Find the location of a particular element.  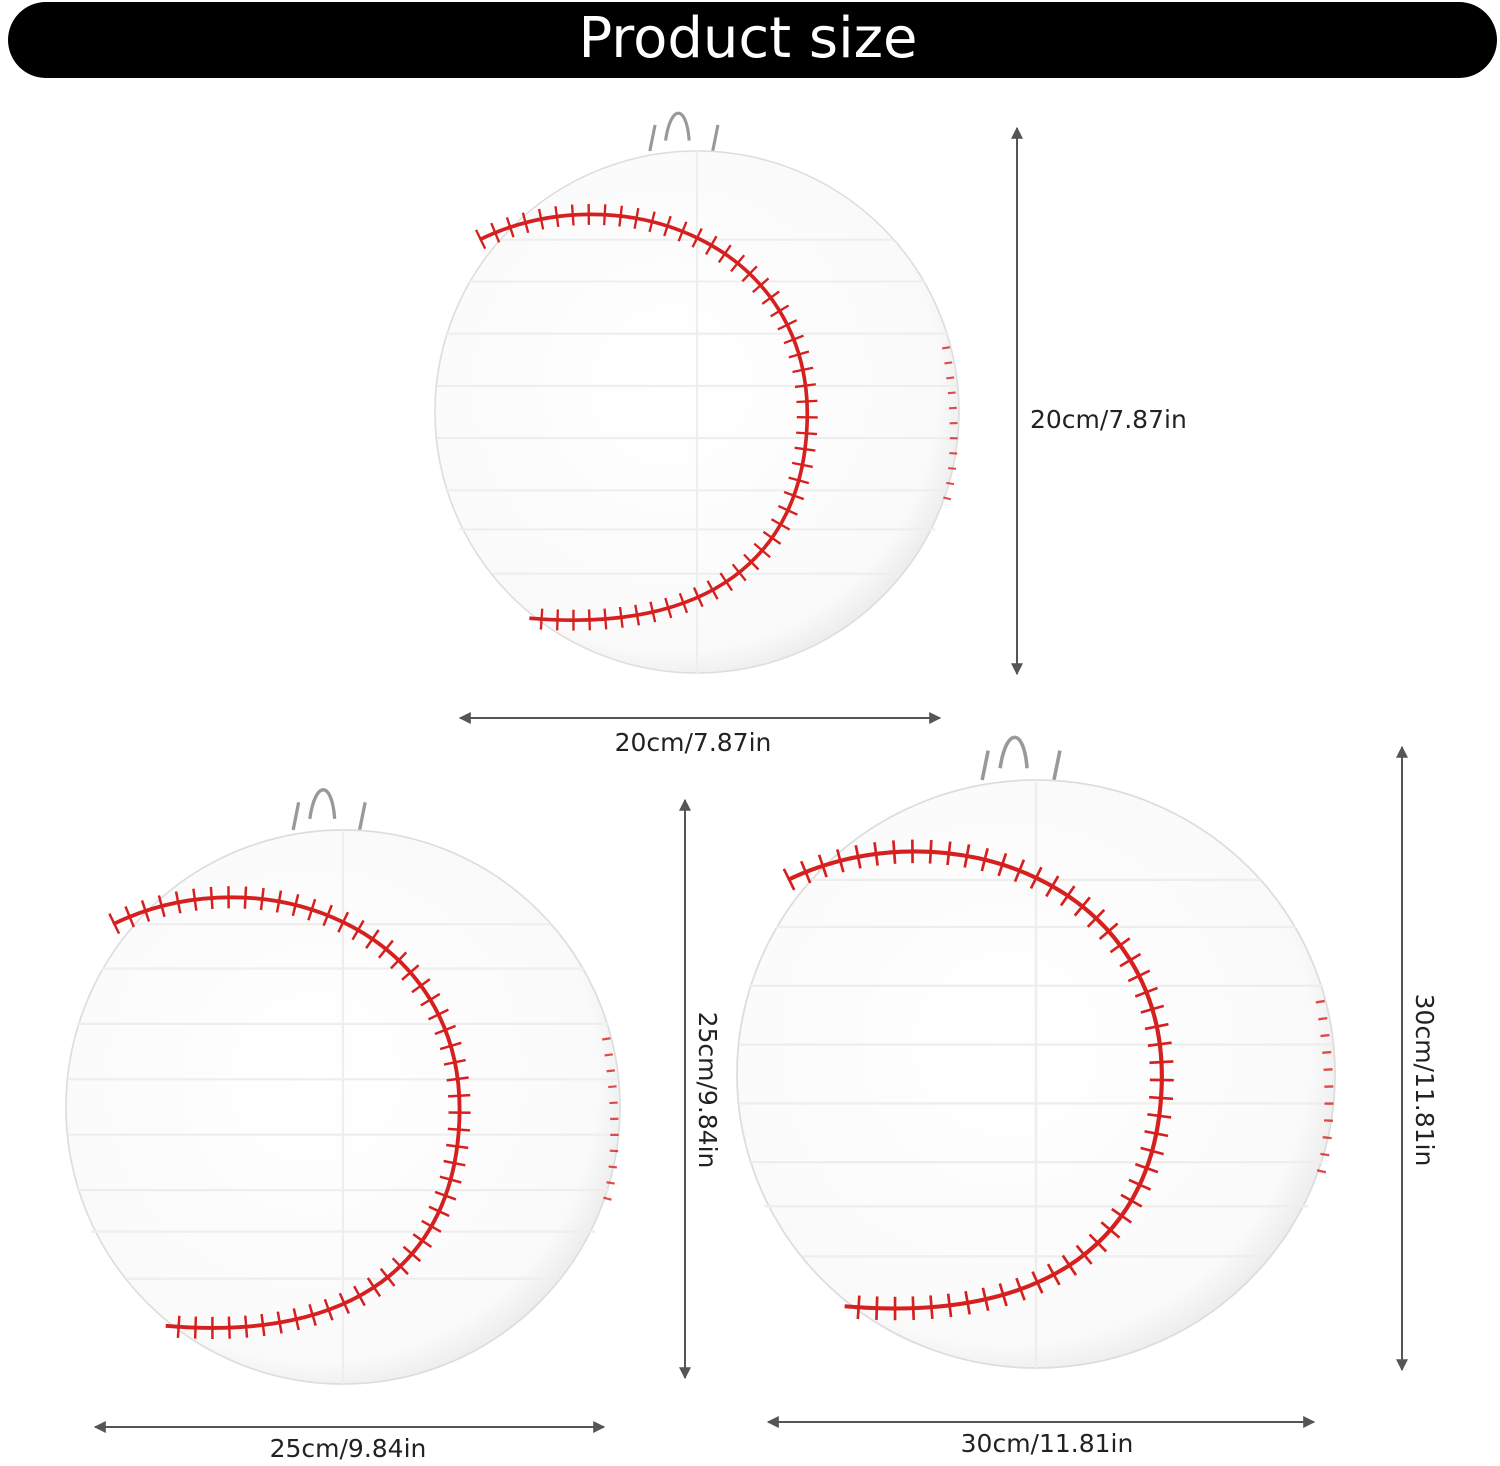

width-label: 25cm/9.84in is located at coordinates (348, 1448).